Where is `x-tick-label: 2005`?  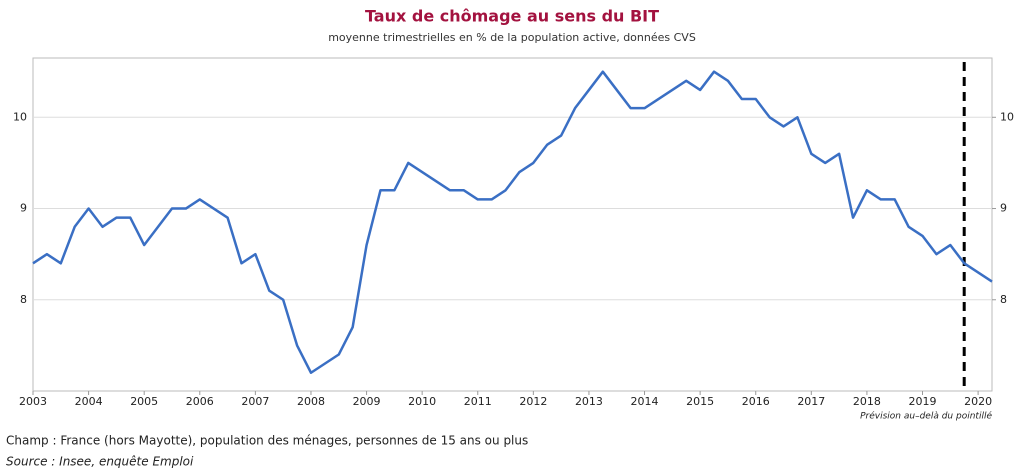 x-tick-label: 2005 is located at coordinates (144, 401).